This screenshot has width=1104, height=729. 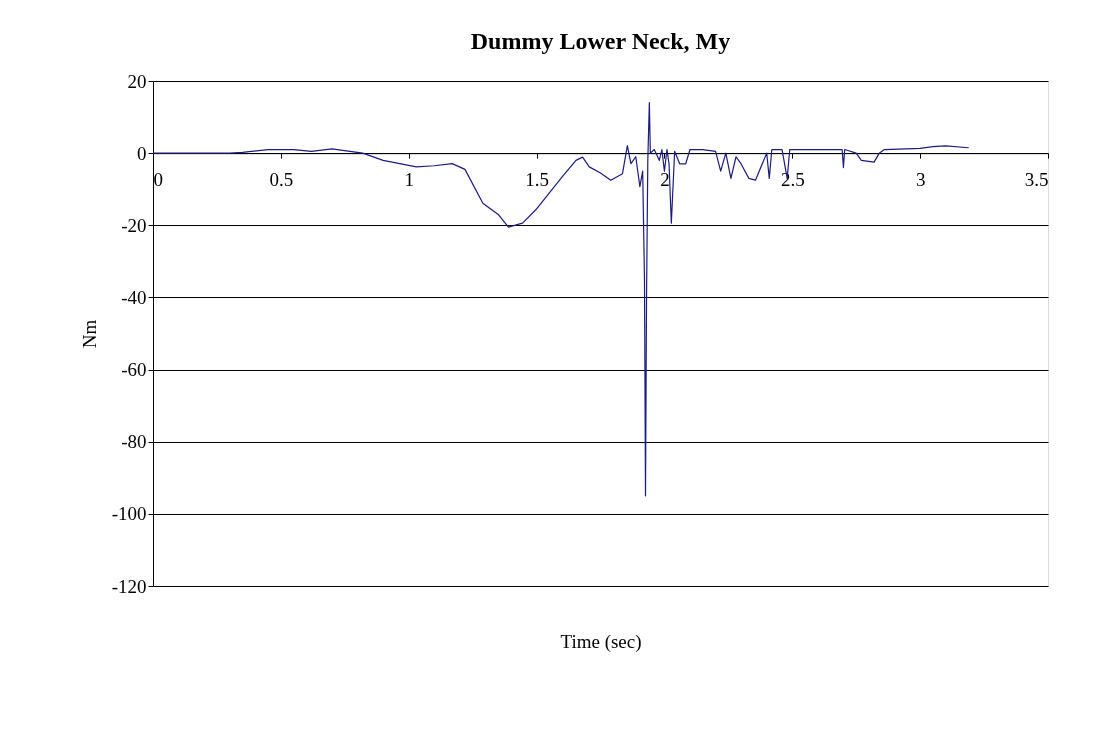 What do you see at coordinates (665, 179) in the screenshot?
I see `x-tick-label: 2` at bounding box center [665, 179].